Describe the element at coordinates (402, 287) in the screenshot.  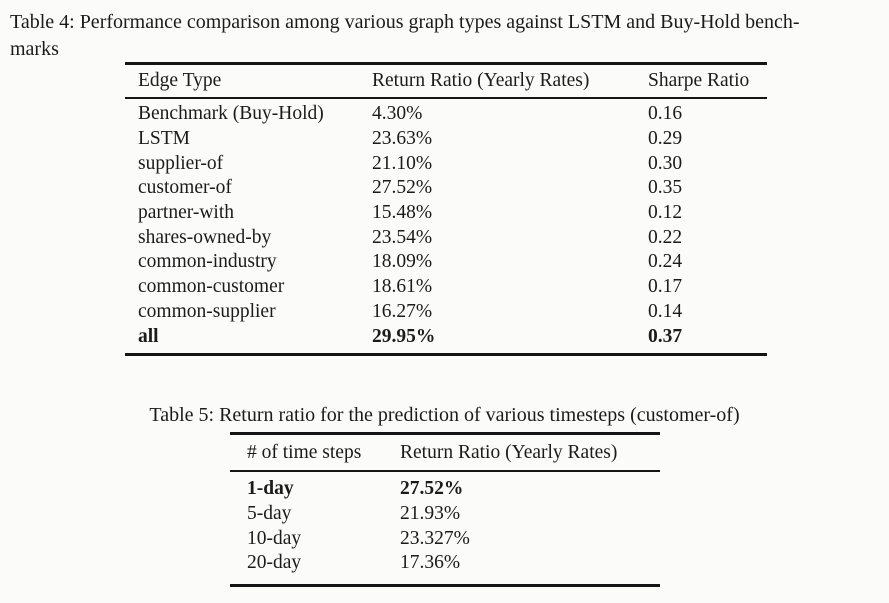
I see `cell-return-ratio: 18.61%` at that location.